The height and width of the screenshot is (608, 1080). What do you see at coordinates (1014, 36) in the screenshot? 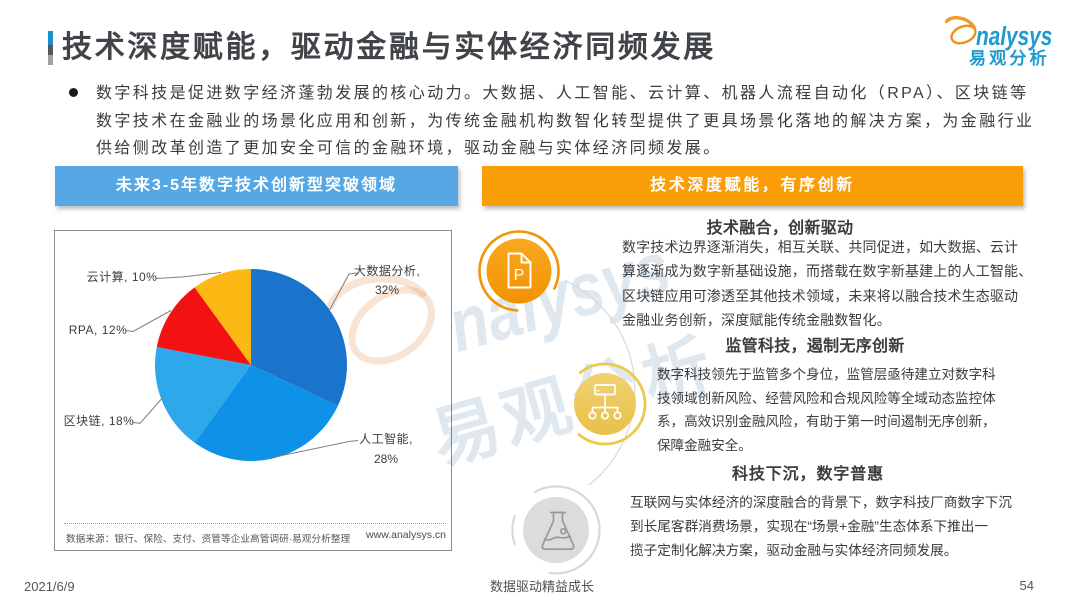
I see `svg-text: nalysys` at bounding box center [1014, 36].